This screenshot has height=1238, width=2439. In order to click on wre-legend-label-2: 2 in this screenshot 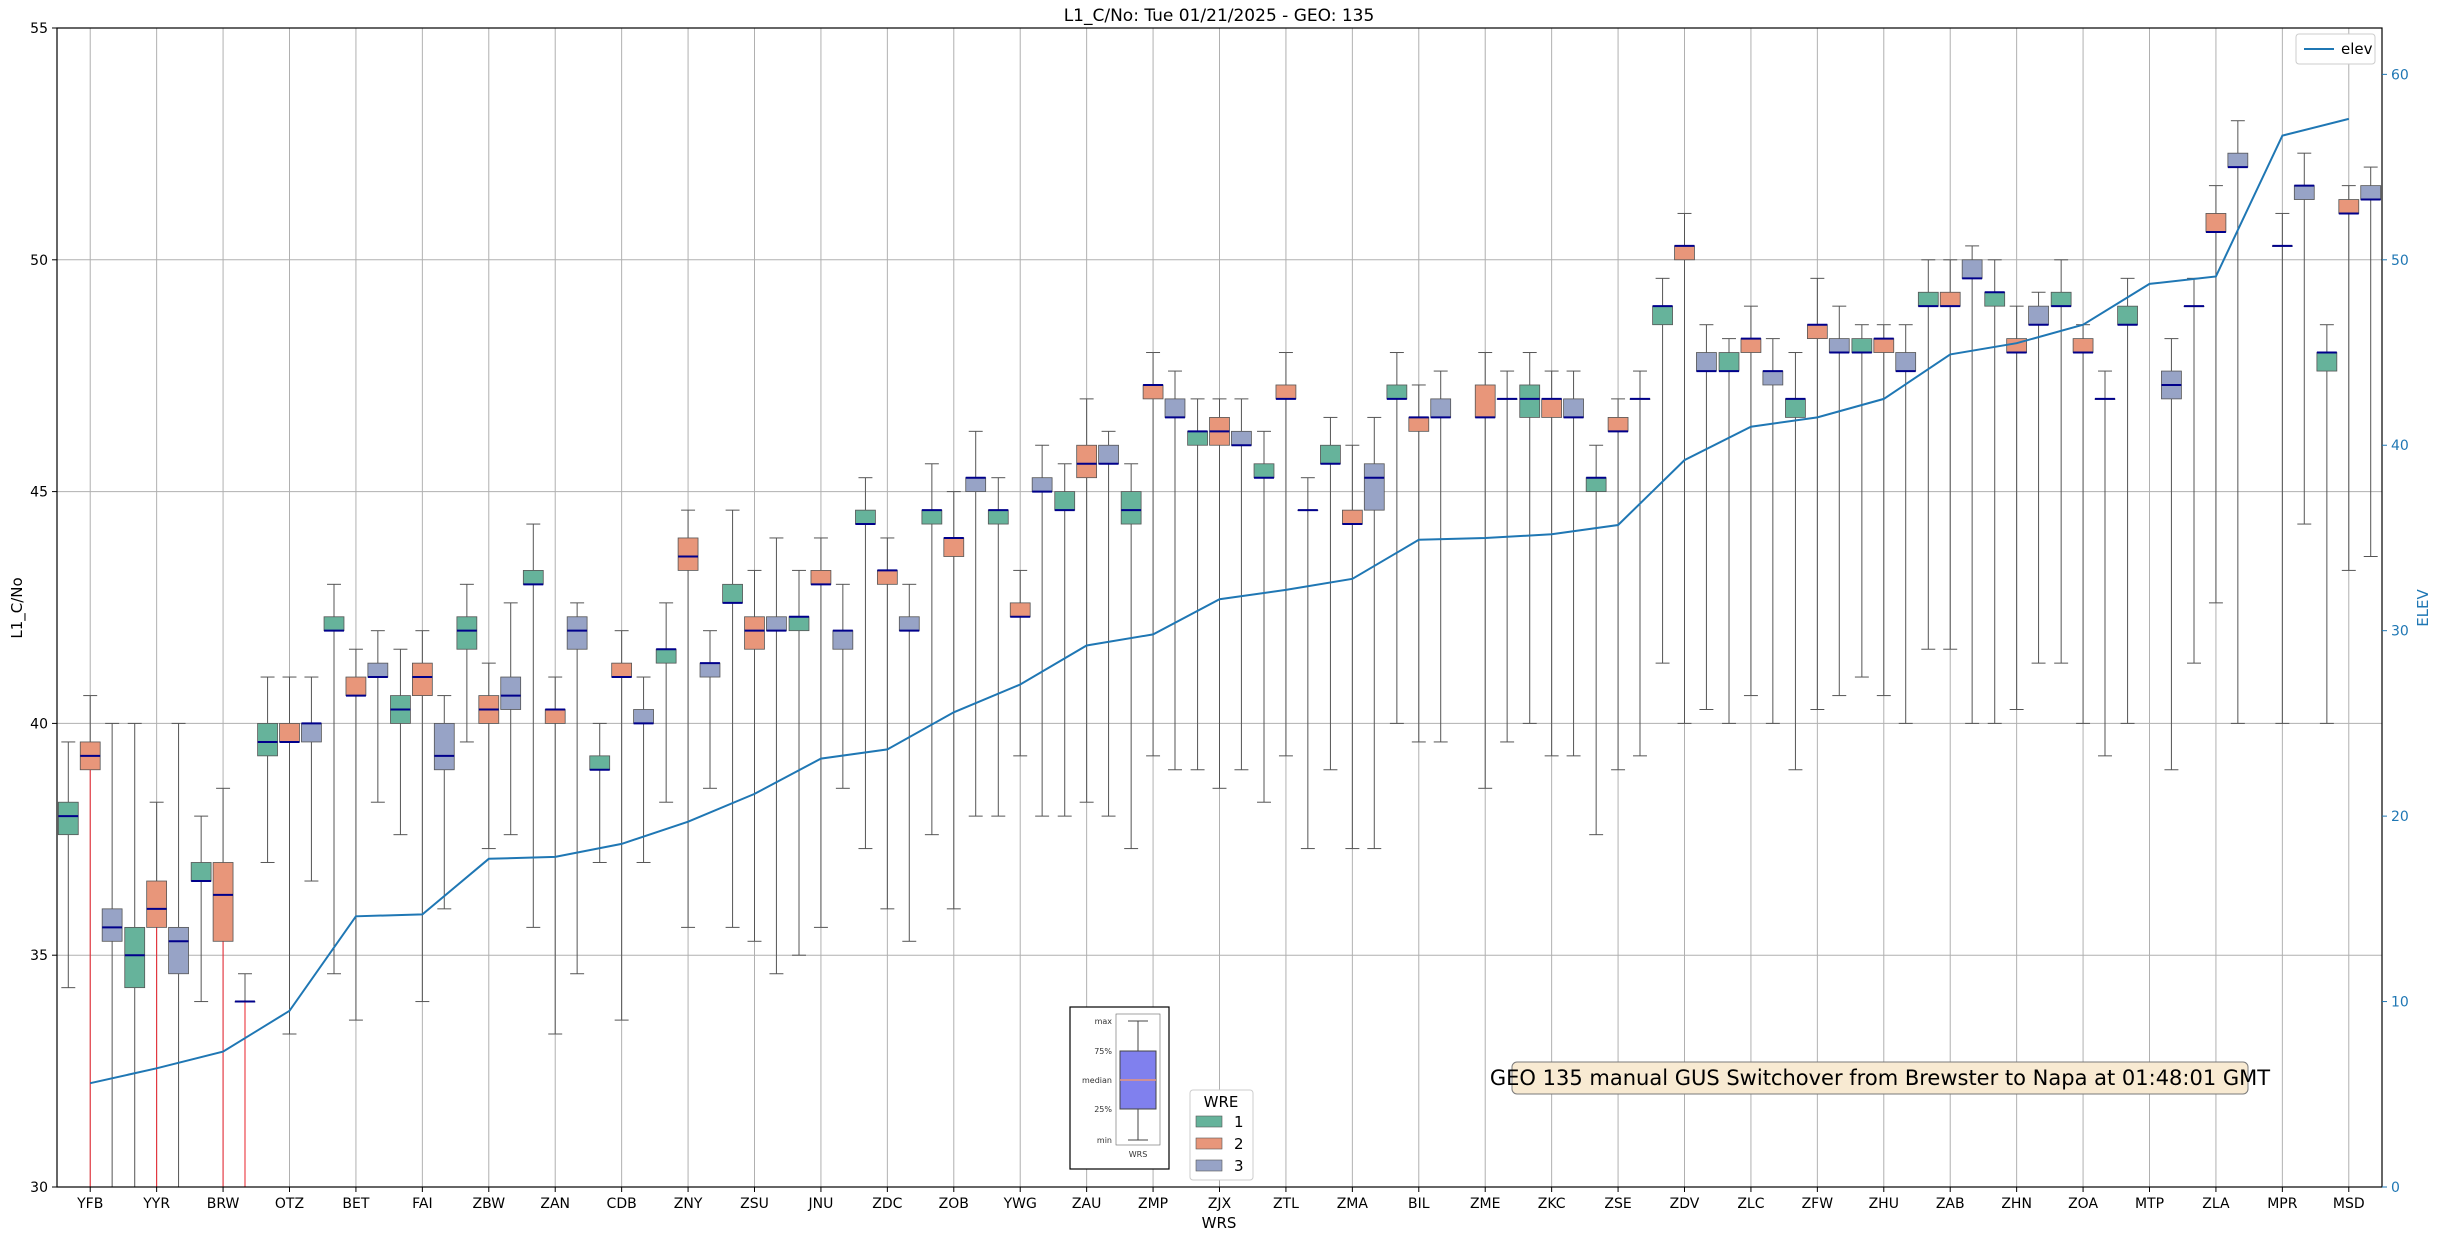, I will do `click(1239, 1144)`.